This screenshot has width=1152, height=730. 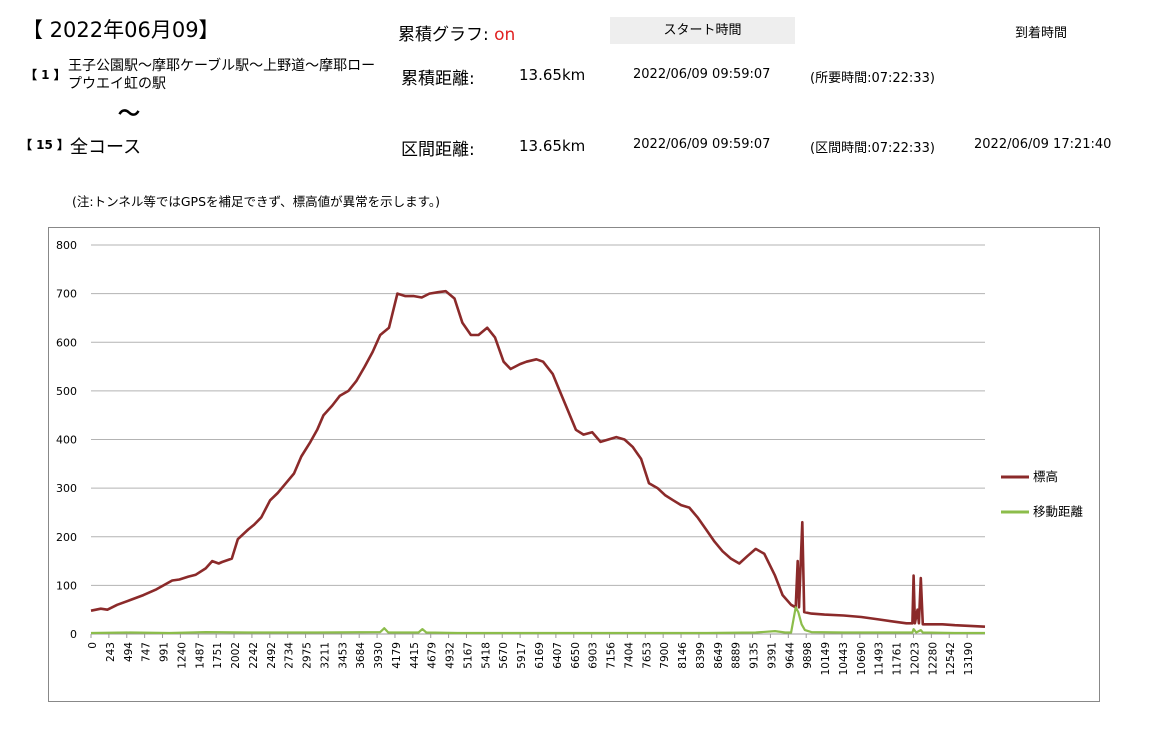 I want to click on x-tick-label: 2734, so click(x=290, y=655).